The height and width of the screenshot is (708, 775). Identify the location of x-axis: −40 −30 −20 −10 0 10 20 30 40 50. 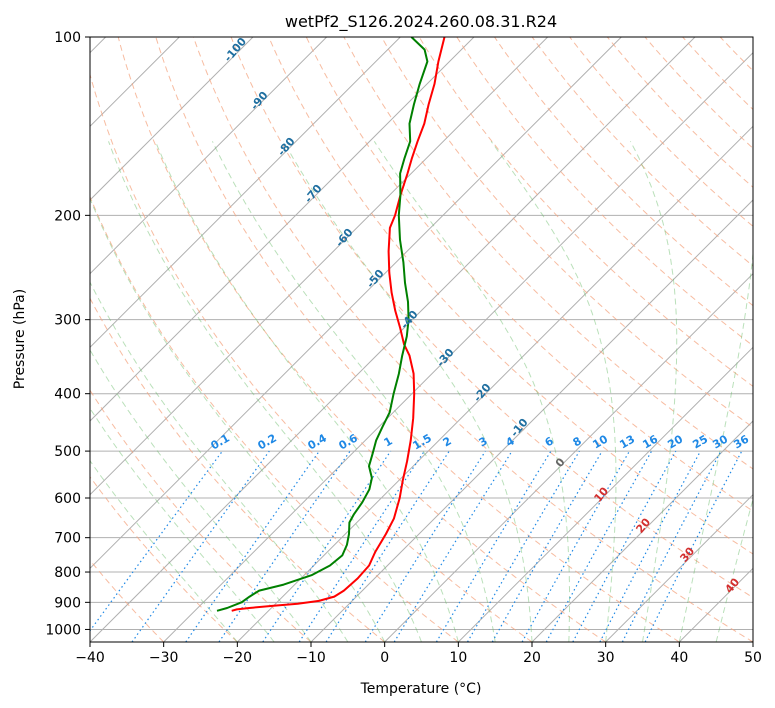
(418, 654).